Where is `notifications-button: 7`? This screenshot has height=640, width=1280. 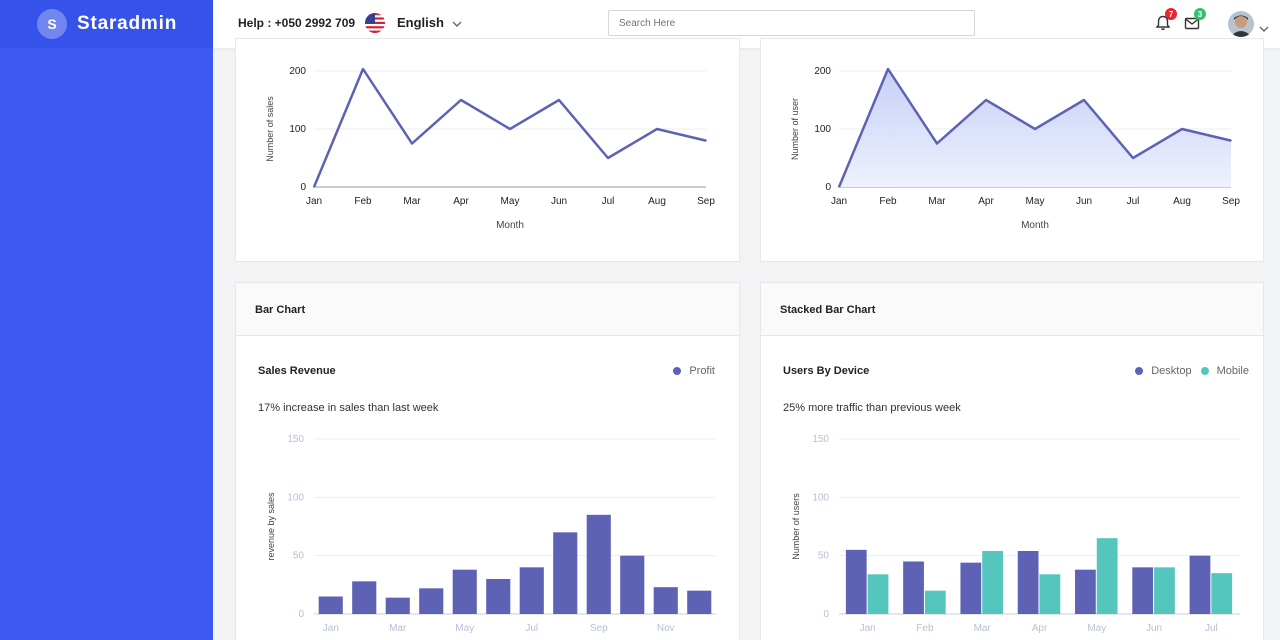
notifications-button: 7 is located at coordinates (1165, 20).